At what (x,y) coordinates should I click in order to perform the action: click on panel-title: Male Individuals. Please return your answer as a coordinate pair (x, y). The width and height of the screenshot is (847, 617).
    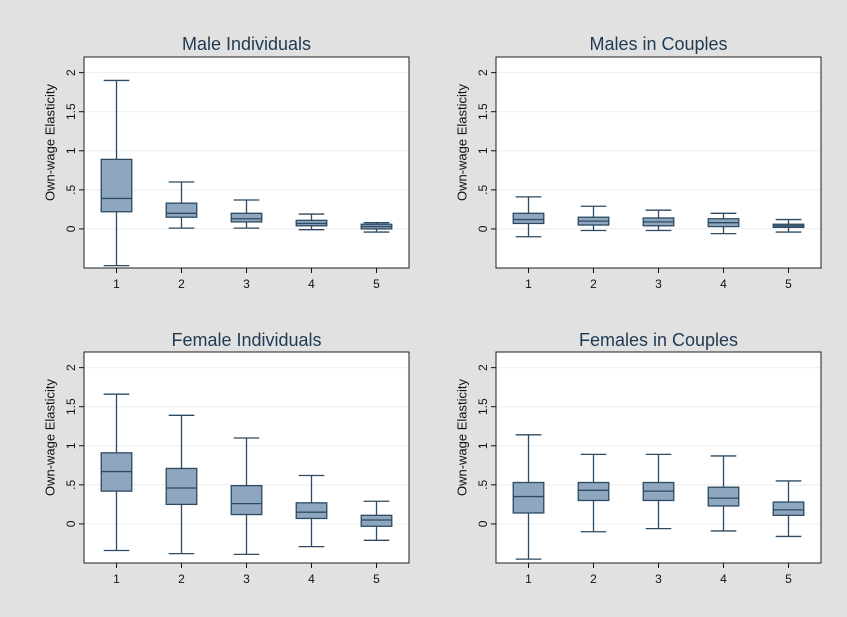
    Looking at the image, I should click on (246, 44).